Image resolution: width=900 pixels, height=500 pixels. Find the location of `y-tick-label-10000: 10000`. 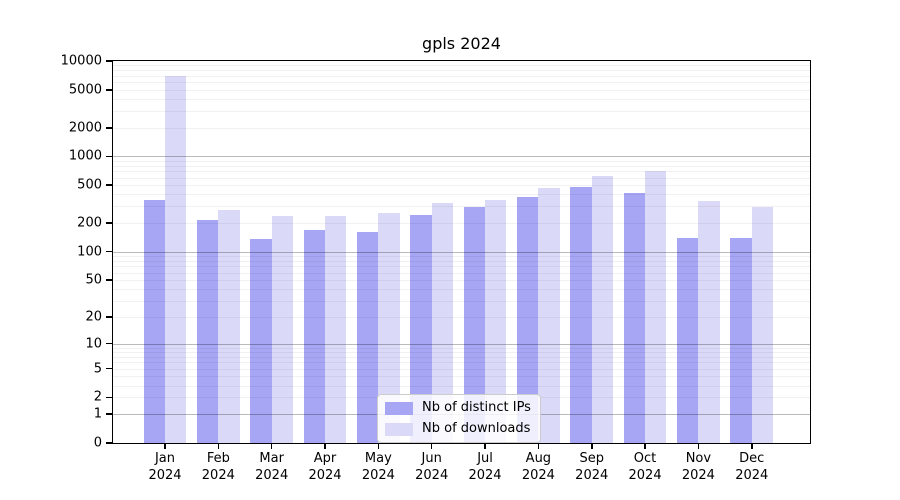

y-tick-label-10000: 10000 is located at coordinates (81, 61).